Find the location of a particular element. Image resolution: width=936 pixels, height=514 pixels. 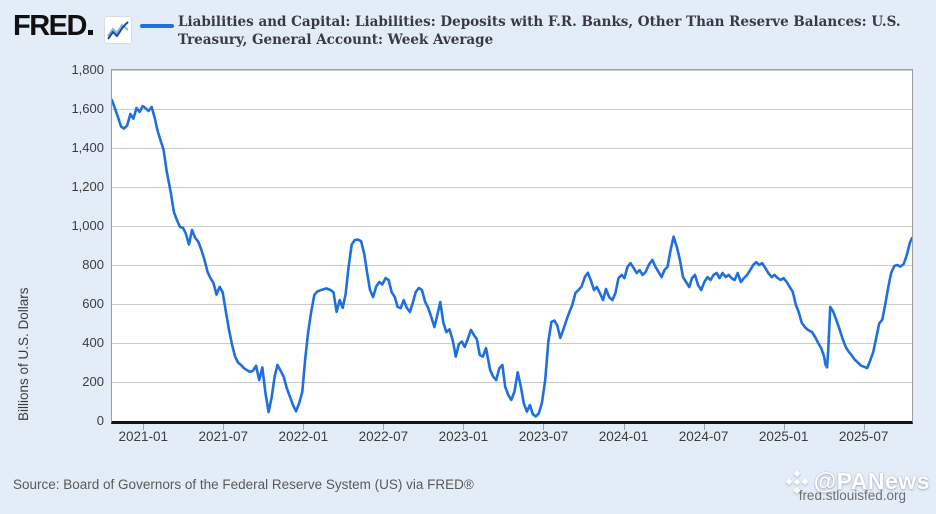

panews-watermark-text: @PANews is located at coordinates (871, 481).